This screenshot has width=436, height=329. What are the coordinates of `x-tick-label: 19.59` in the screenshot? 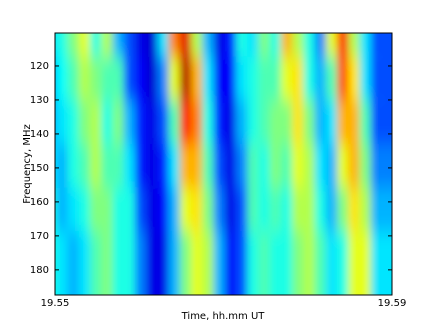 It's located at (392, 303).